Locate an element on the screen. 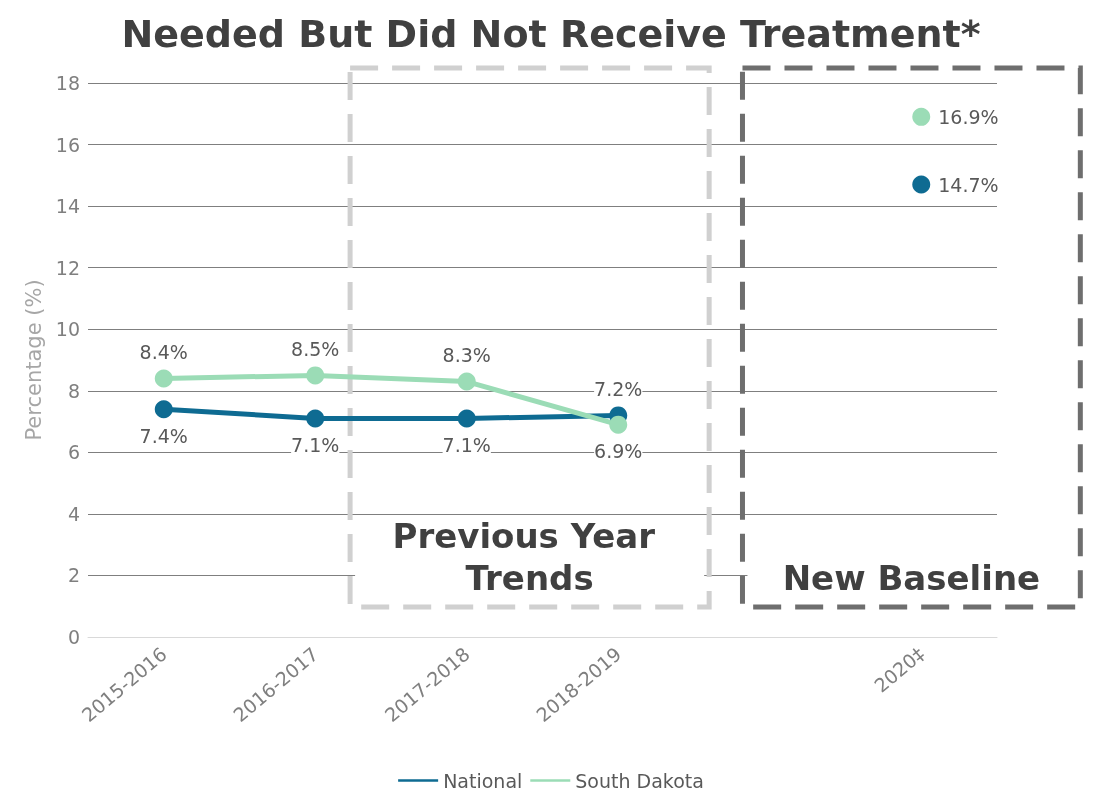 Image resolution: width=1102 pixels, height=803 pixels. y-tick-label: 14 is located at coordinates (67, 206).